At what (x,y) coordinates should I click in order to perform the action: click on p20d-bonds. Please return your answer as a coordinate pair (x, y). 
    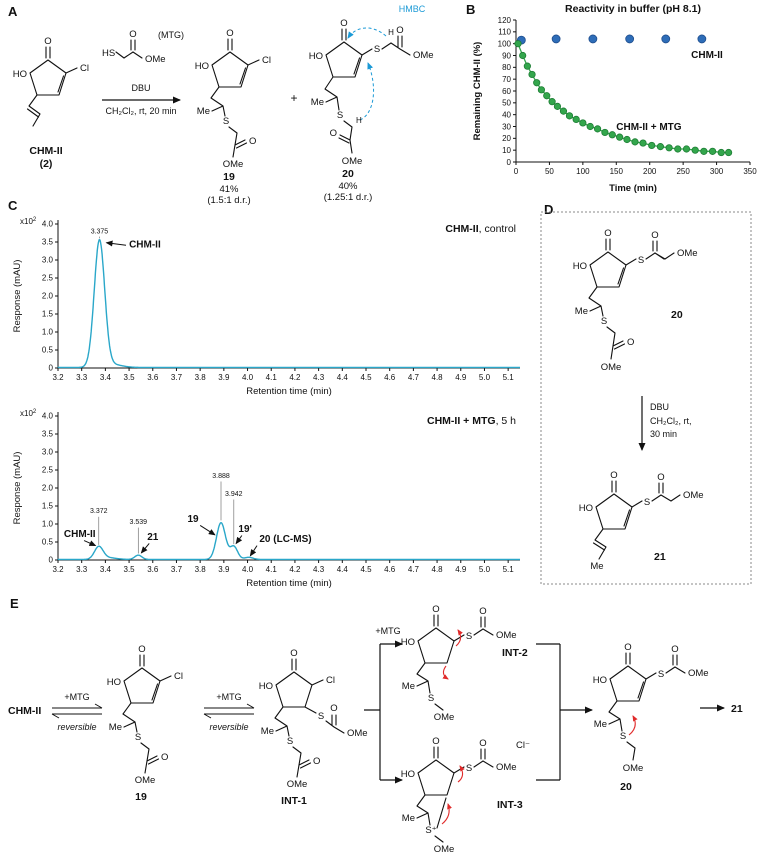
    Looking at the image, I should click on (631, 299).